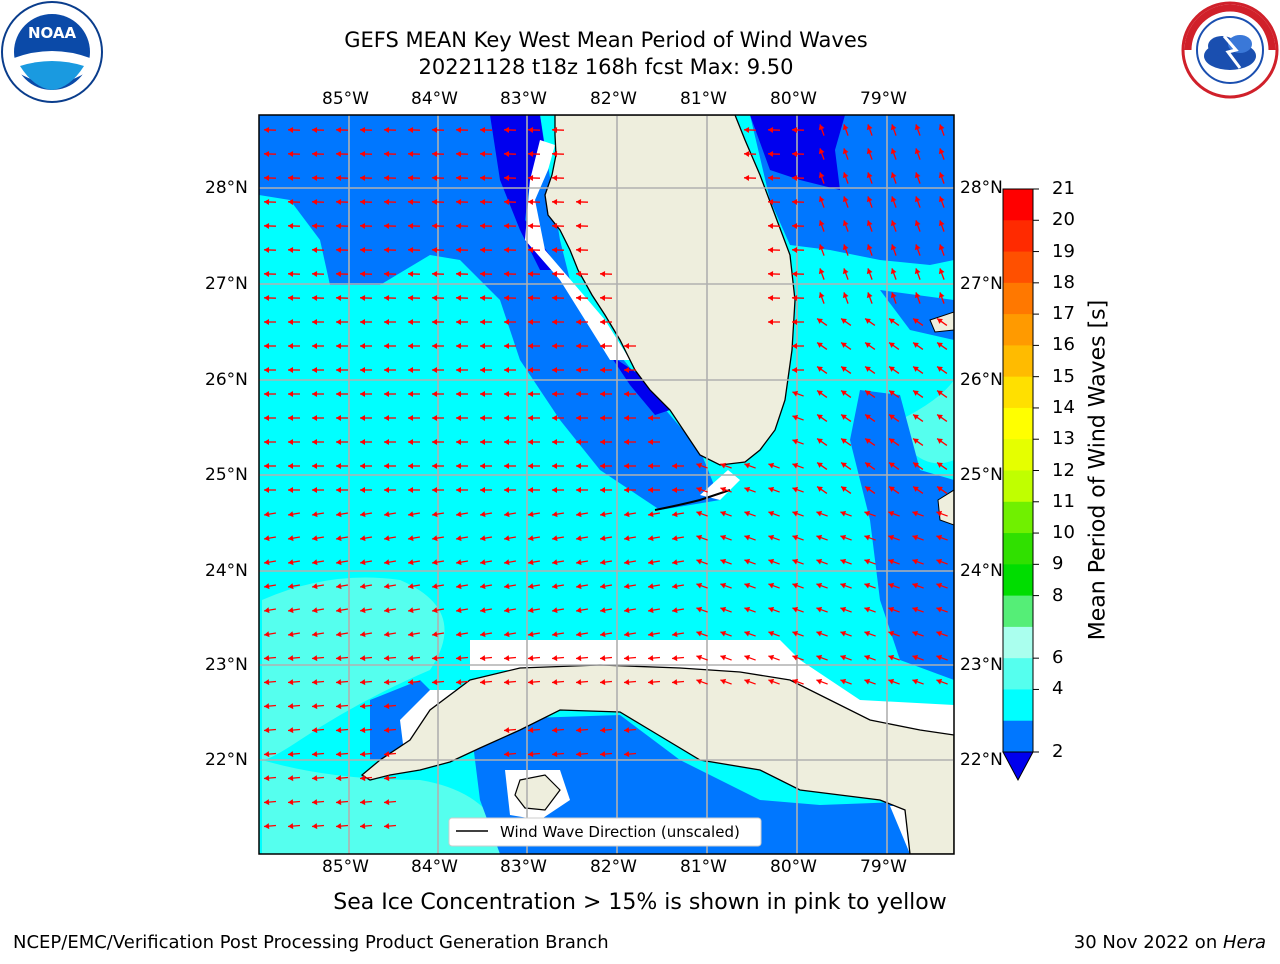  I want to click on lat-label-right: 22°N, so click(981, 760).